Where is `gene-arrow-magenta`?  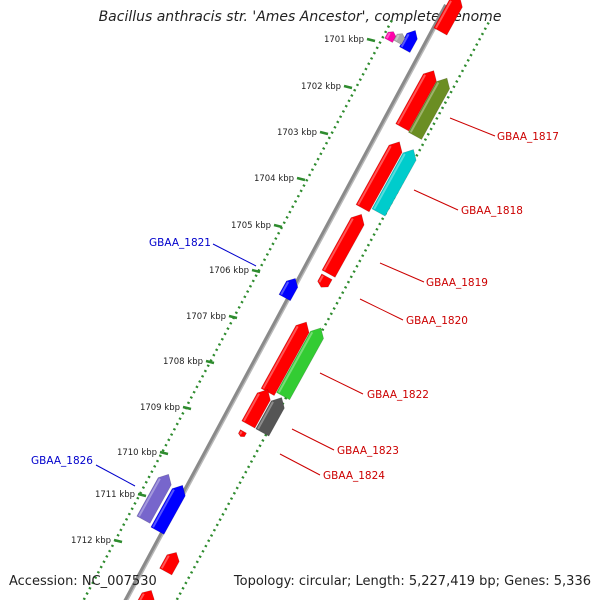 gene-arrow-magenta is located at coordinates (390, 37).